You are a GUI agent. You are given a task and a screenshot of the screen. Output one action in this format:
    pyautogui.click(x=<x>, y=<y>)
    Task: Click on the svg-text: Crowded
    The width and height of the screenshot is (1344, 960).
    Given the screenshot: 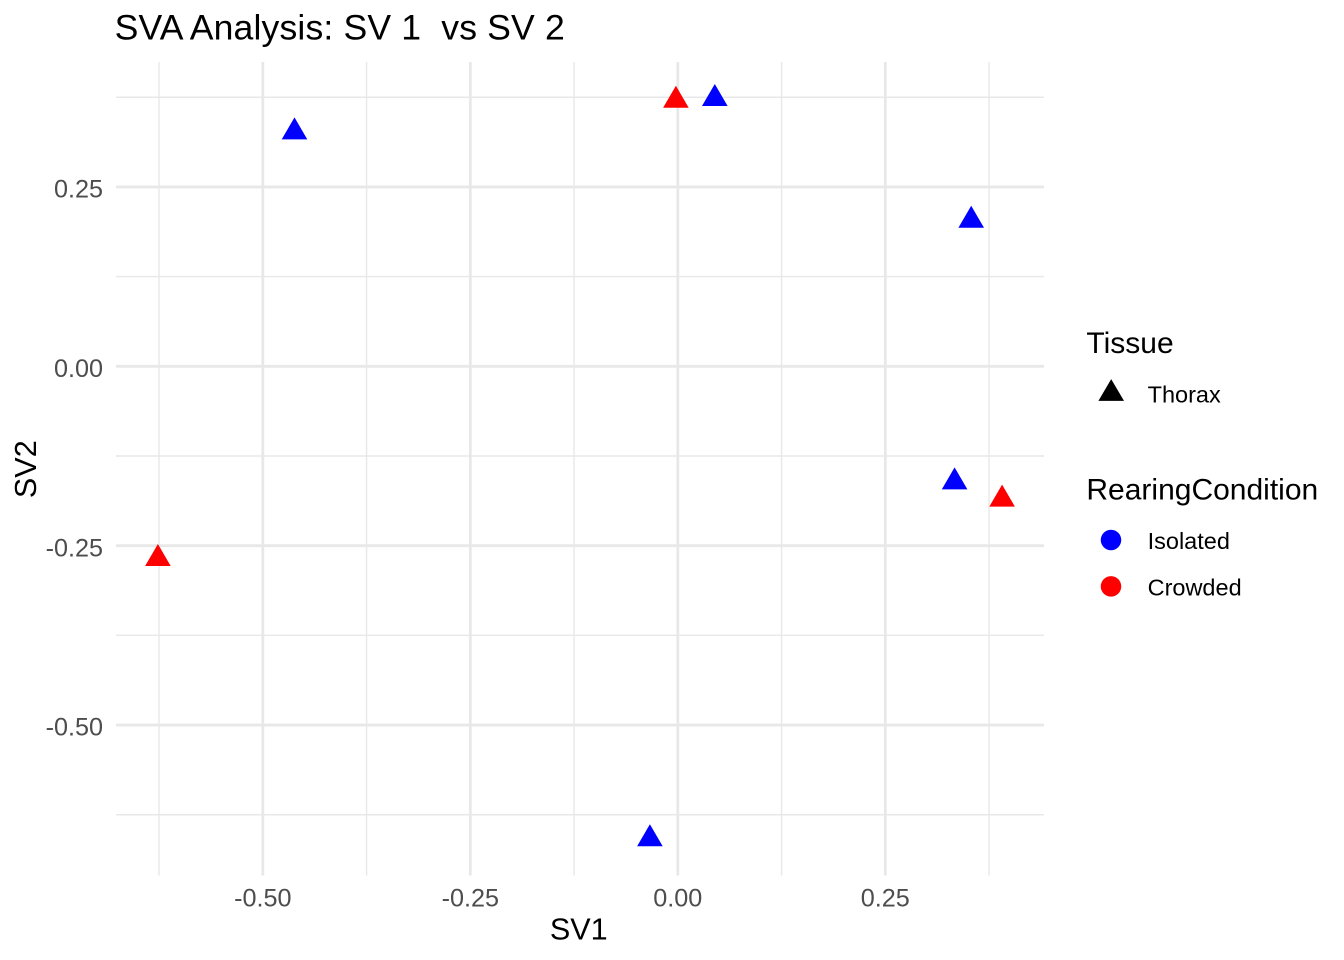 What is the action you would take?
    pyautogui.click(x=1195, y=587)
    